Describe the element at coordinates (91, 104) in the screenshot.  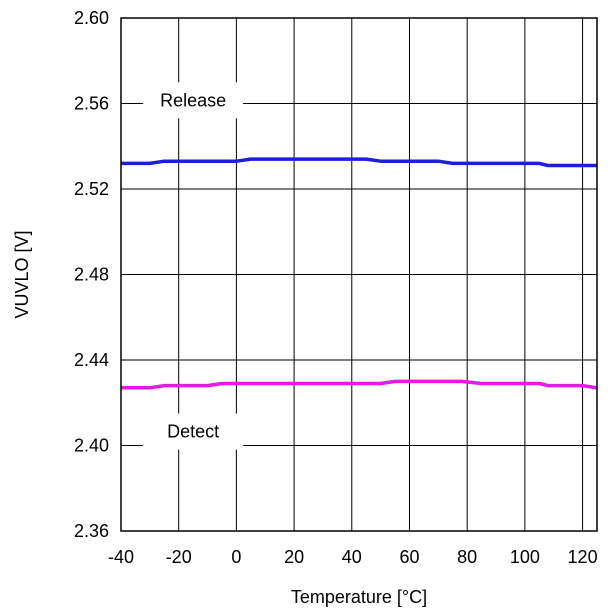
I see `y-tick-label: 2.56` at that location.